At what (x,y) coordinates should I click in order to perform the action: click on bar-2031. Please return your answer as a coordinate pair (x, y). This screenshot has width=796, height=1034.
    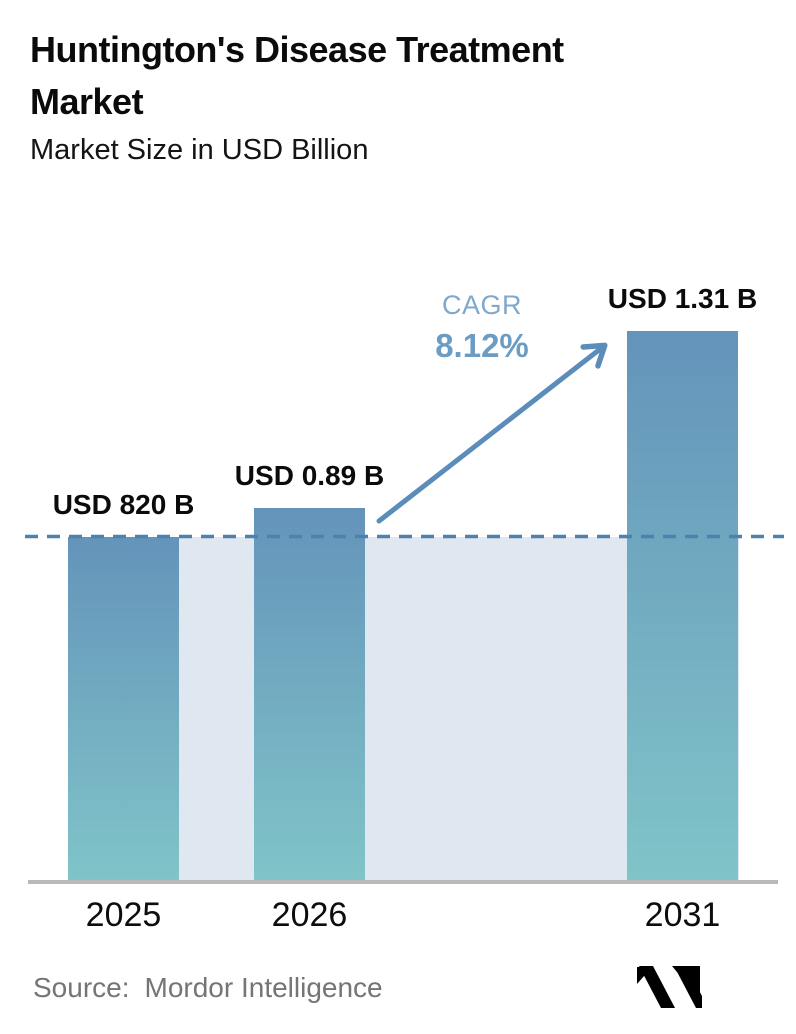
    Looking at the image, I should click on (682, 606).